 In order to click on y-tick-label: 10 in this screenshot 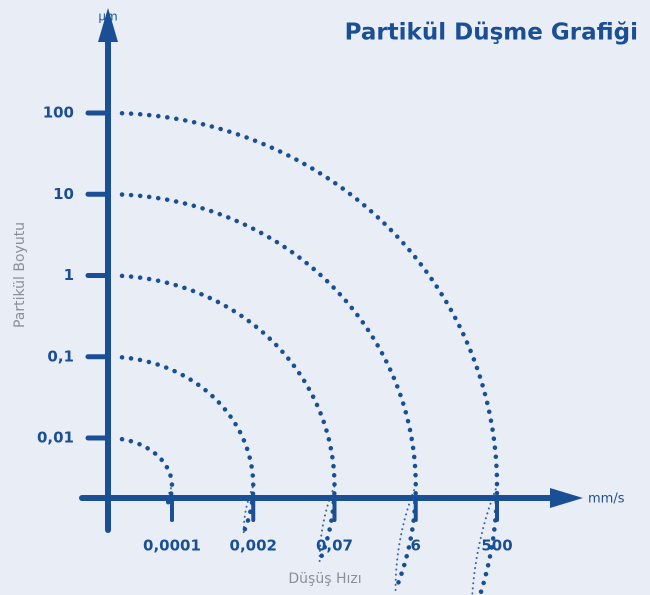, I will do `click(63, 194)`.